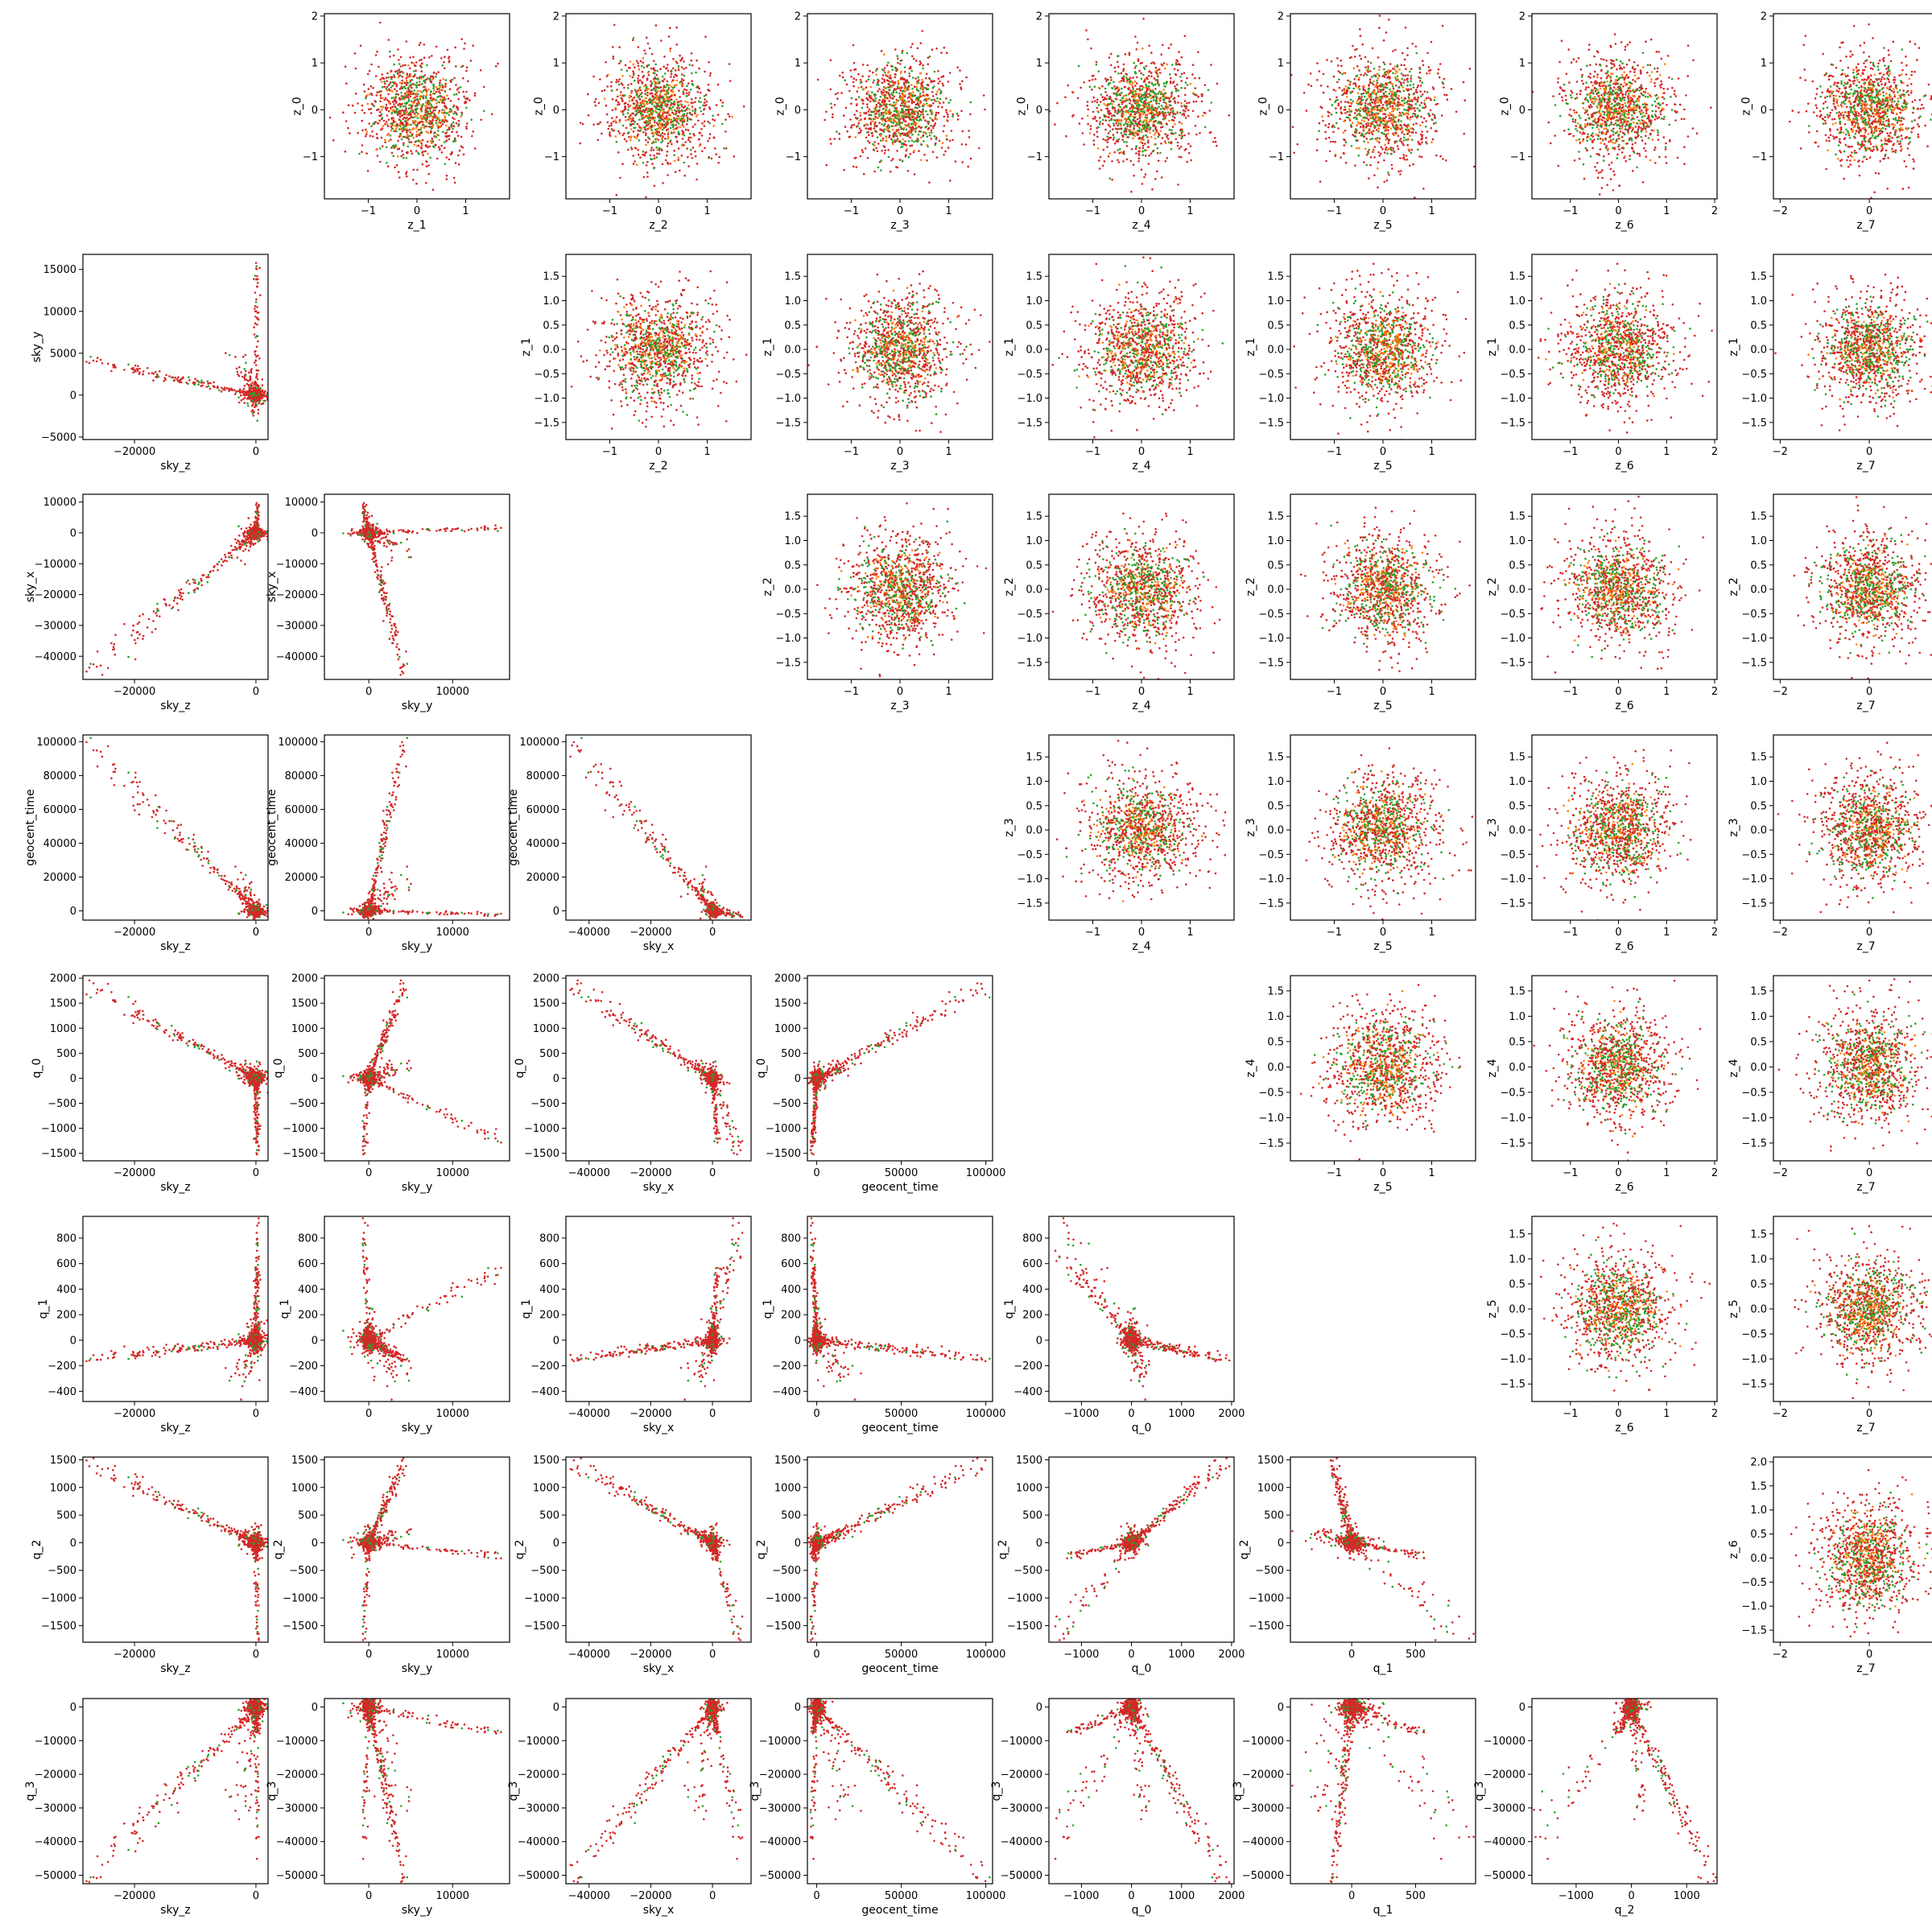 Image resolution: width=1932 pixels, height=1932 pixels. Describe the element at coordinates (59, 810) in the screenshot. I see `y-tick-label: 60000` at that location.